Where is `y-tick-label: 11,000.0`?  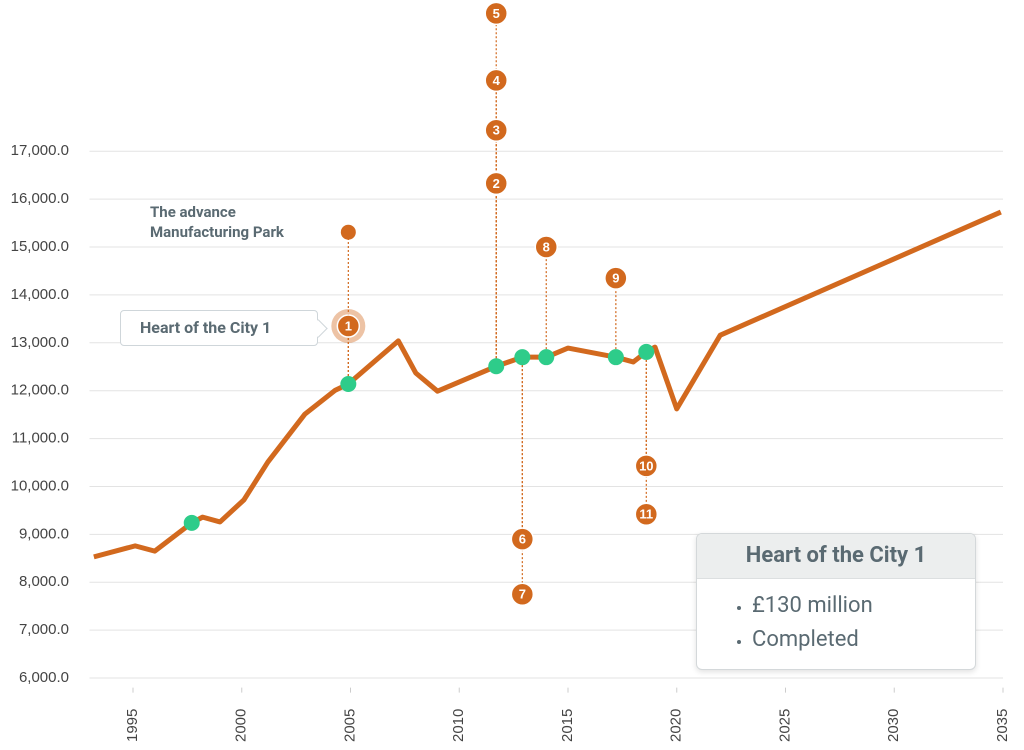
y-tick-label: 11,000.0 is located at coordinates (40, 438).